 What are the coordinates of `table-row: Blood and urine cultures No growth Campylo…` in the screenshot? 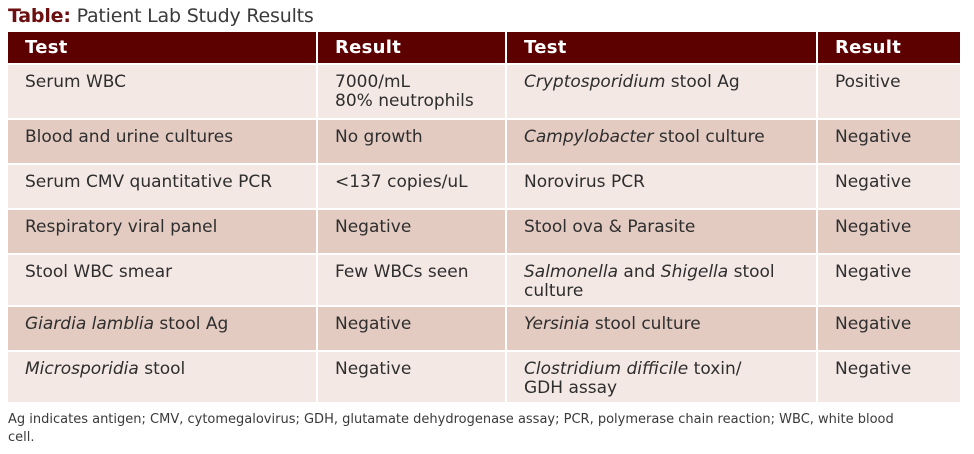 It's located at (484, 141).